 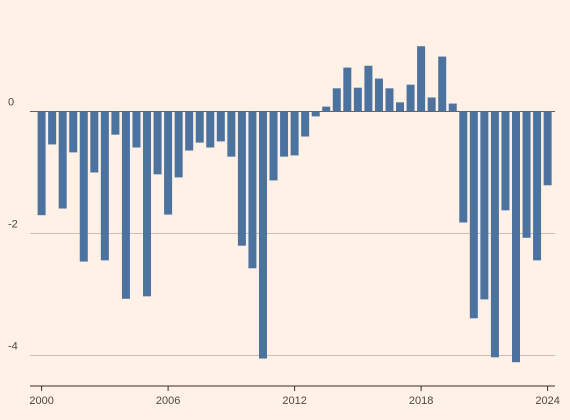 I want to click on x-tick-label: 2000, so click(x=41, y=401).